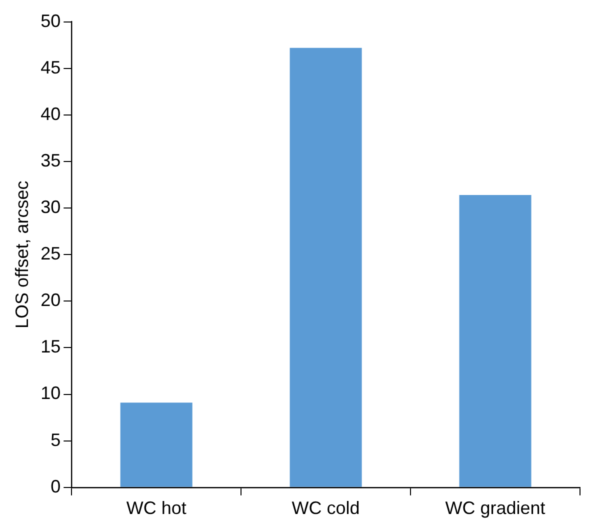  I want to click on y-tick-label: 25, so click(50, 254).